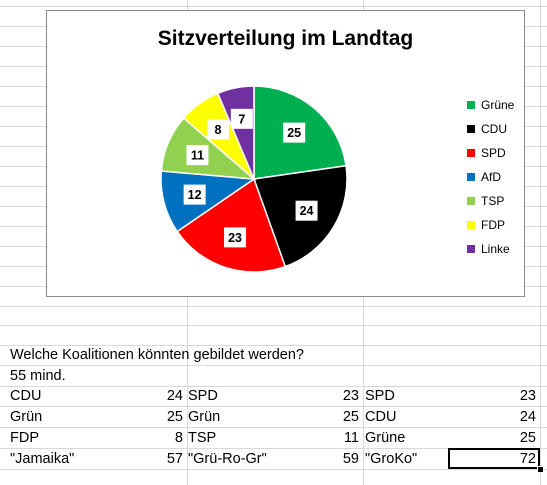 Image resolution: width=547 pixels, height=485 pixels. I want to click on coalition-1-party-3: FDP, so click(24, 438).